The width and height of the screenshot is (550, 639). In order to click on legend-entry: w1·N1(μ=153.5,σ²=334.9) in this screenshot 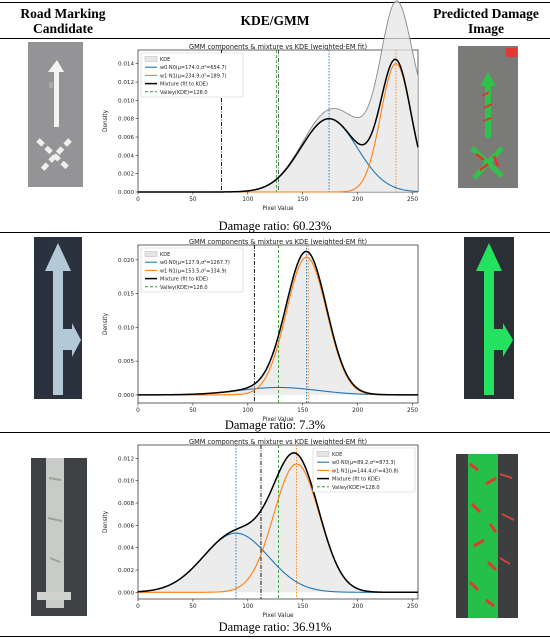, I will do `click(193, 271)`.